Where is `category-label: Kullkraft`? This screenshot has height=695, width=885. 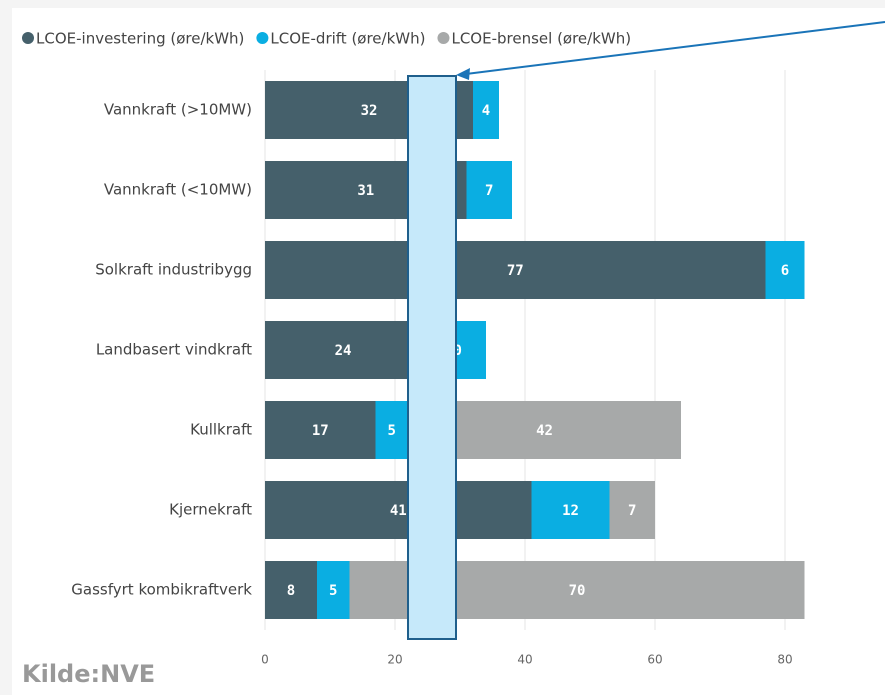
category-label: Kullkraft is located at coordinates (221, 430).